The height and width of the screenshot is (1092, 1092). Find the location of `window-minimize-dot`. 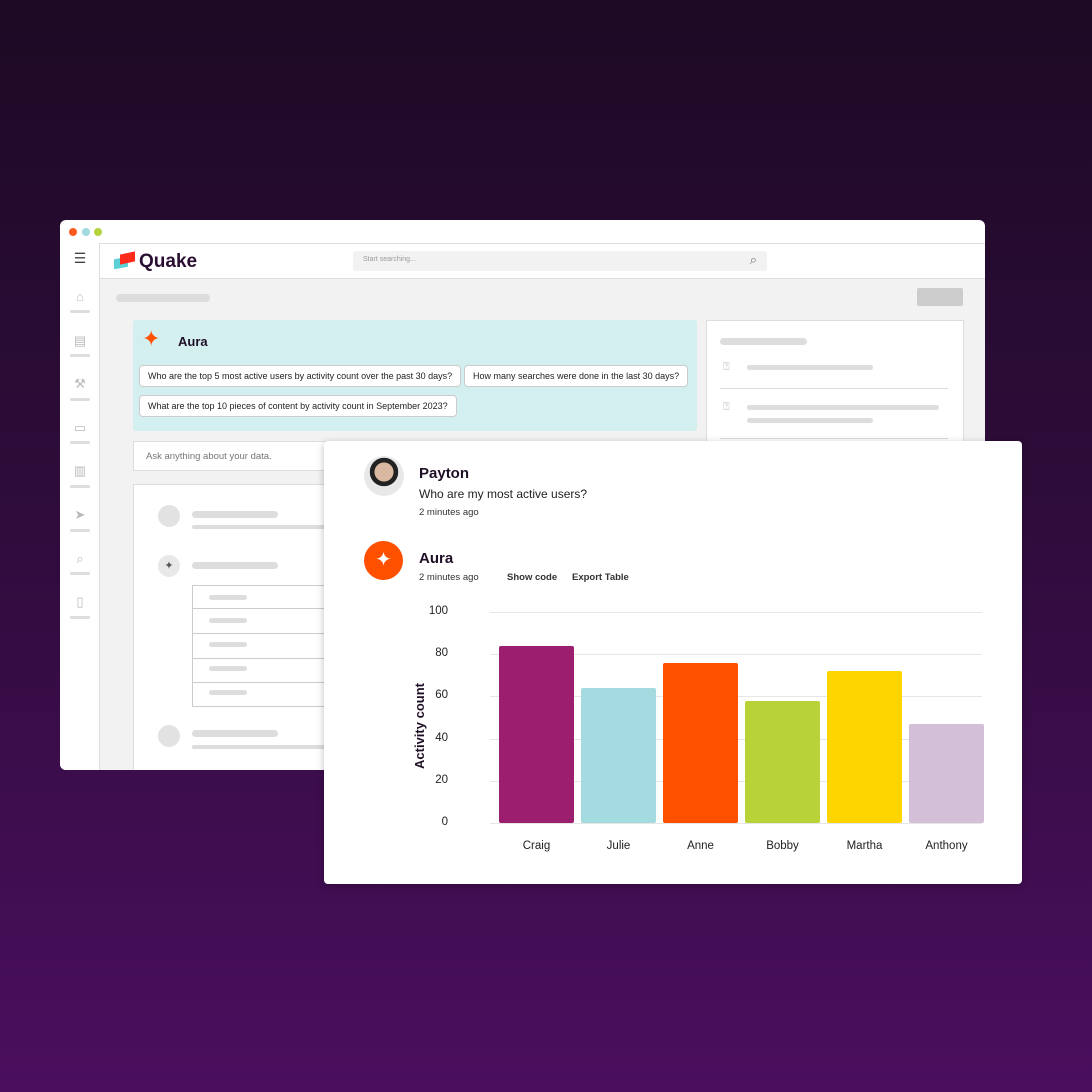

window-minimize-dot is located at coordinates (86, 232).